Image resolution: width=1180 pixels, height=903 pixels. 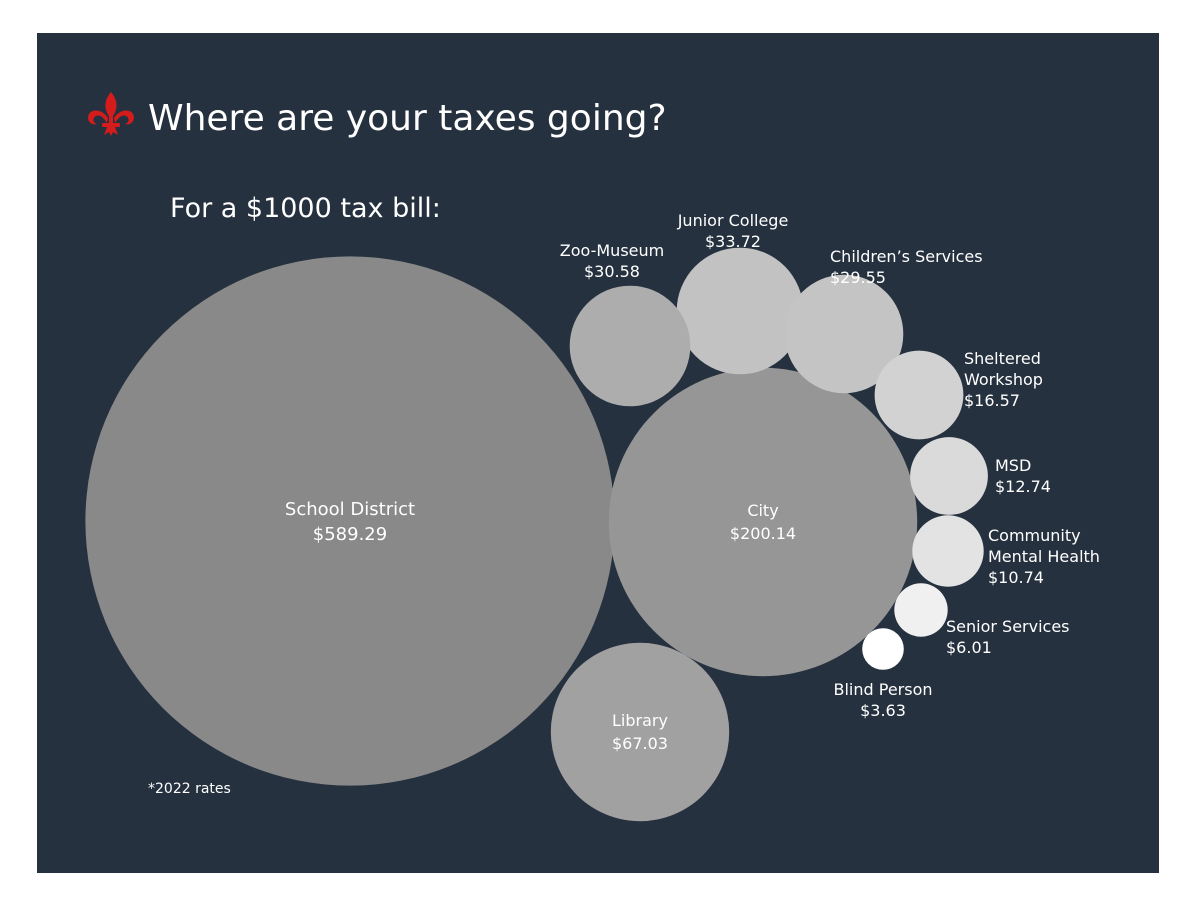 What do you see at coordinates (882, 689) in the screenshot?
I see `bubble-label-blind-person-0: Blind Person` at bounding box center [882, 689].